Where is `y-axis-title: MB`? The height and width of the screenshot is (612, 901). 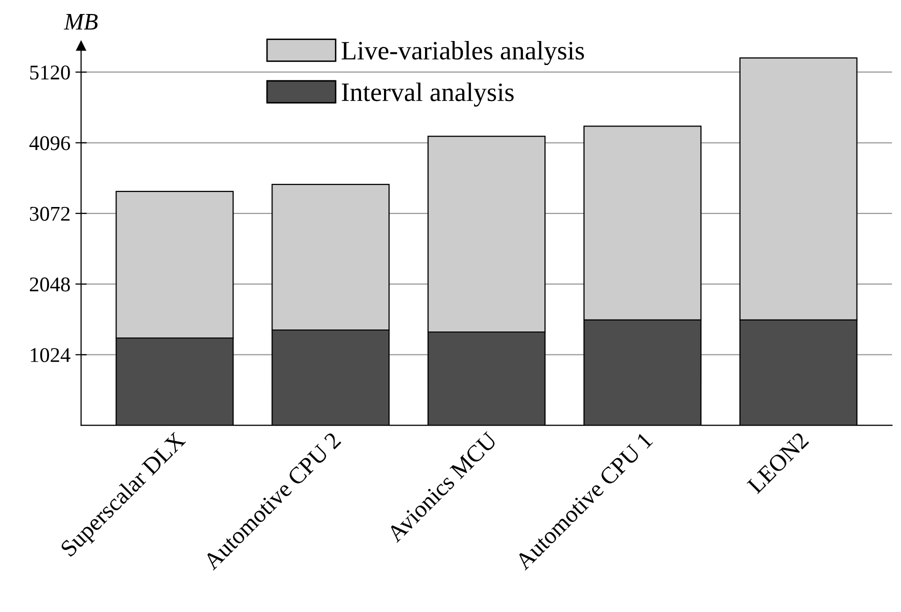
y-axis-title: MB is located at coordinates (81, 22).